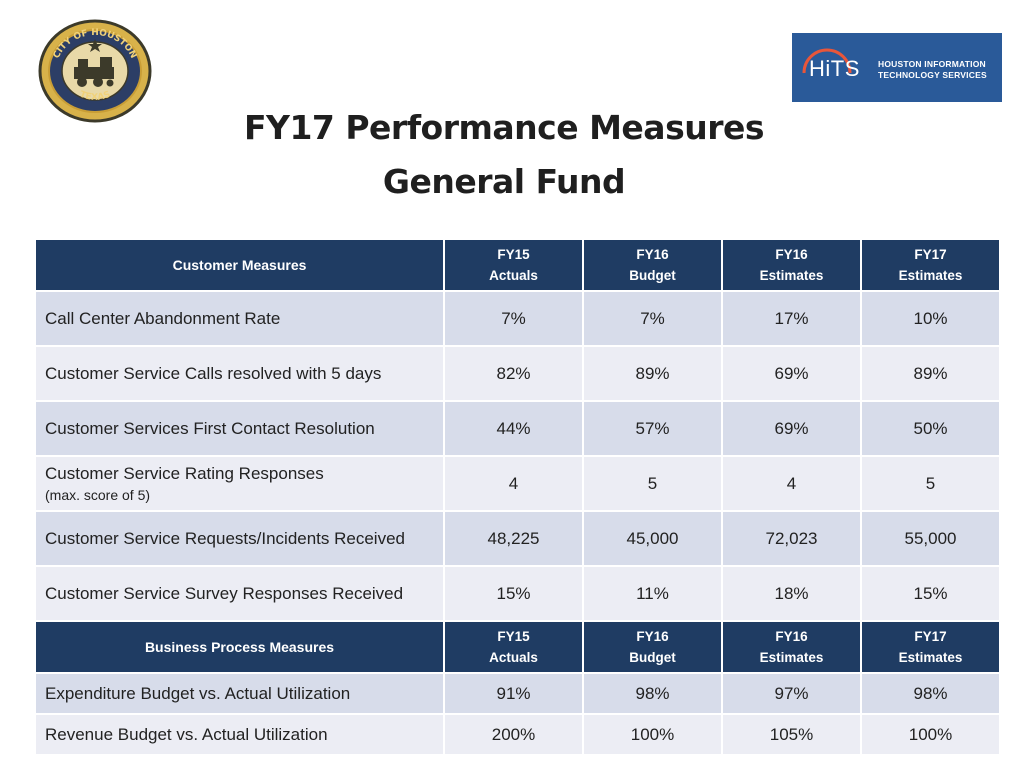  What do you see at coordinates (98, 495) in the screenshot?
I see `measure-note: (max. score of 5)` at bounding box center [98, 495].